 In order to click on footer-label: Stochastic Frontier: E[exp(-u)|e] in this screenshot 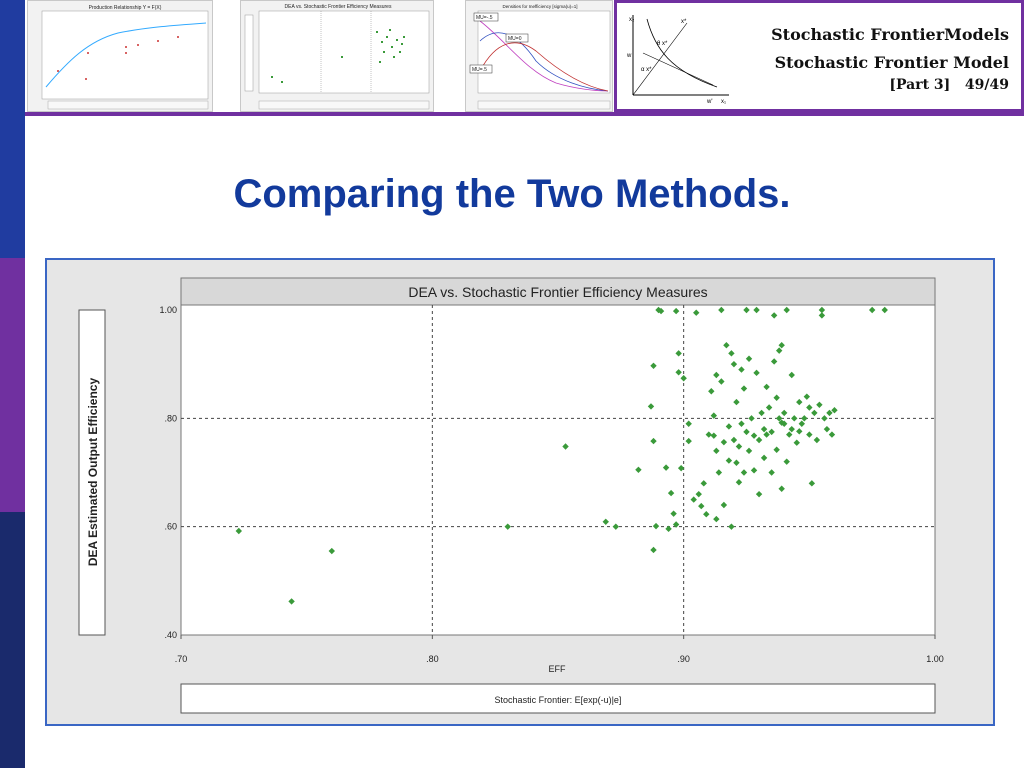, I will do `click(558, 700)`.